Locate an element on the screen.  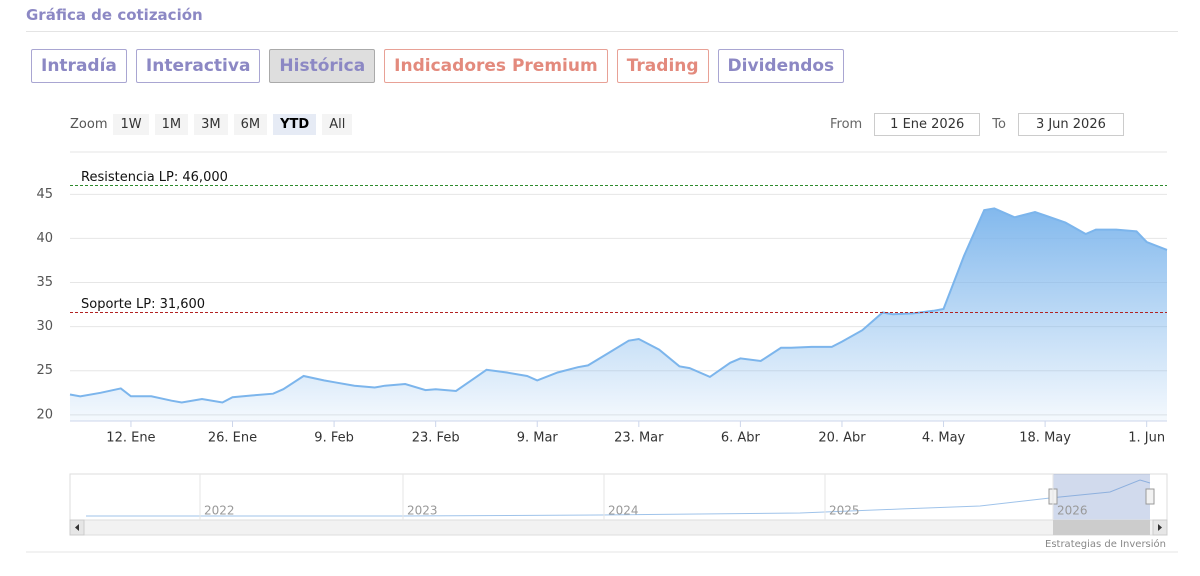
zoom-button: YTD is located at coordinates (295, 124).